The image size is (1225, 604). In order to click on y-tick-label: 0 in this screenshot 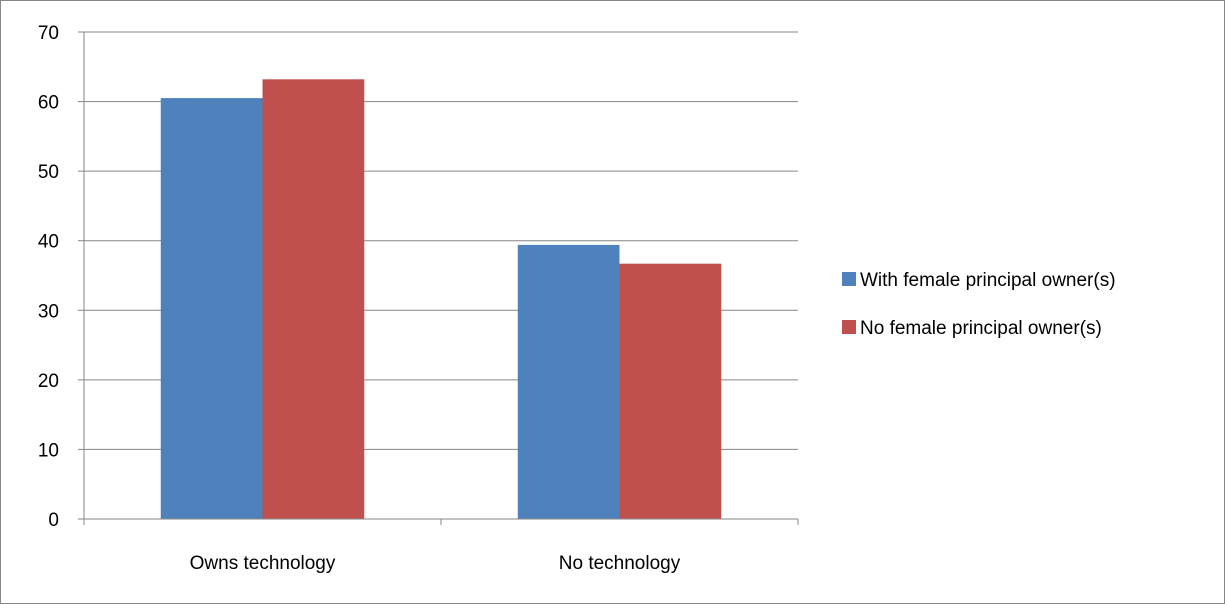, I will do `click(53, 520)`.